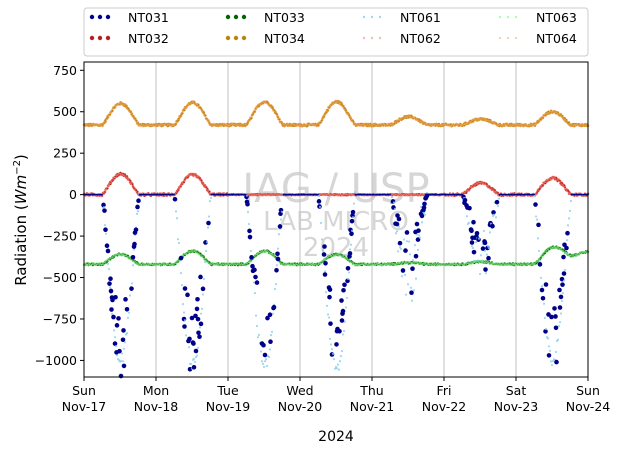  I want to click on legend-item-nt064: NT064, so click(537, 38).